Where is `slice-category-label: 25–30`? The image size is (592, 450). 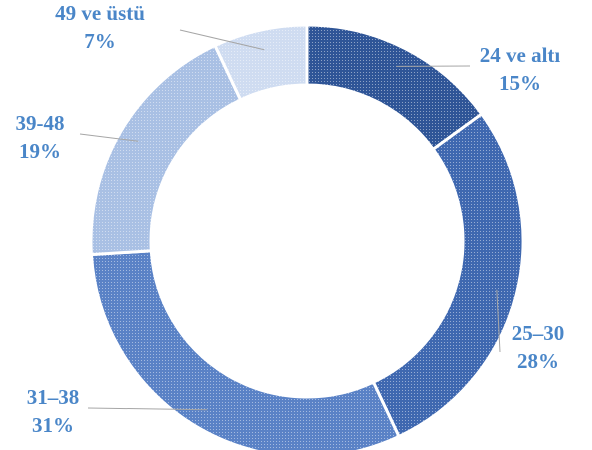 slice-category-label: 25–30 is located at coordinates (538, 333).